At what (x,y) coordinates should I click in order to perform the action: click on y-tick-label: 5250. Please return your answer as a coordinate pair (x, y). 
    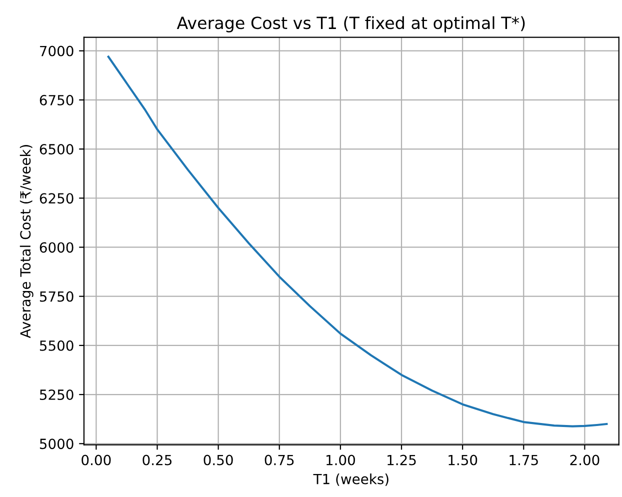
    Looking at the image, I should click on (57, 395).